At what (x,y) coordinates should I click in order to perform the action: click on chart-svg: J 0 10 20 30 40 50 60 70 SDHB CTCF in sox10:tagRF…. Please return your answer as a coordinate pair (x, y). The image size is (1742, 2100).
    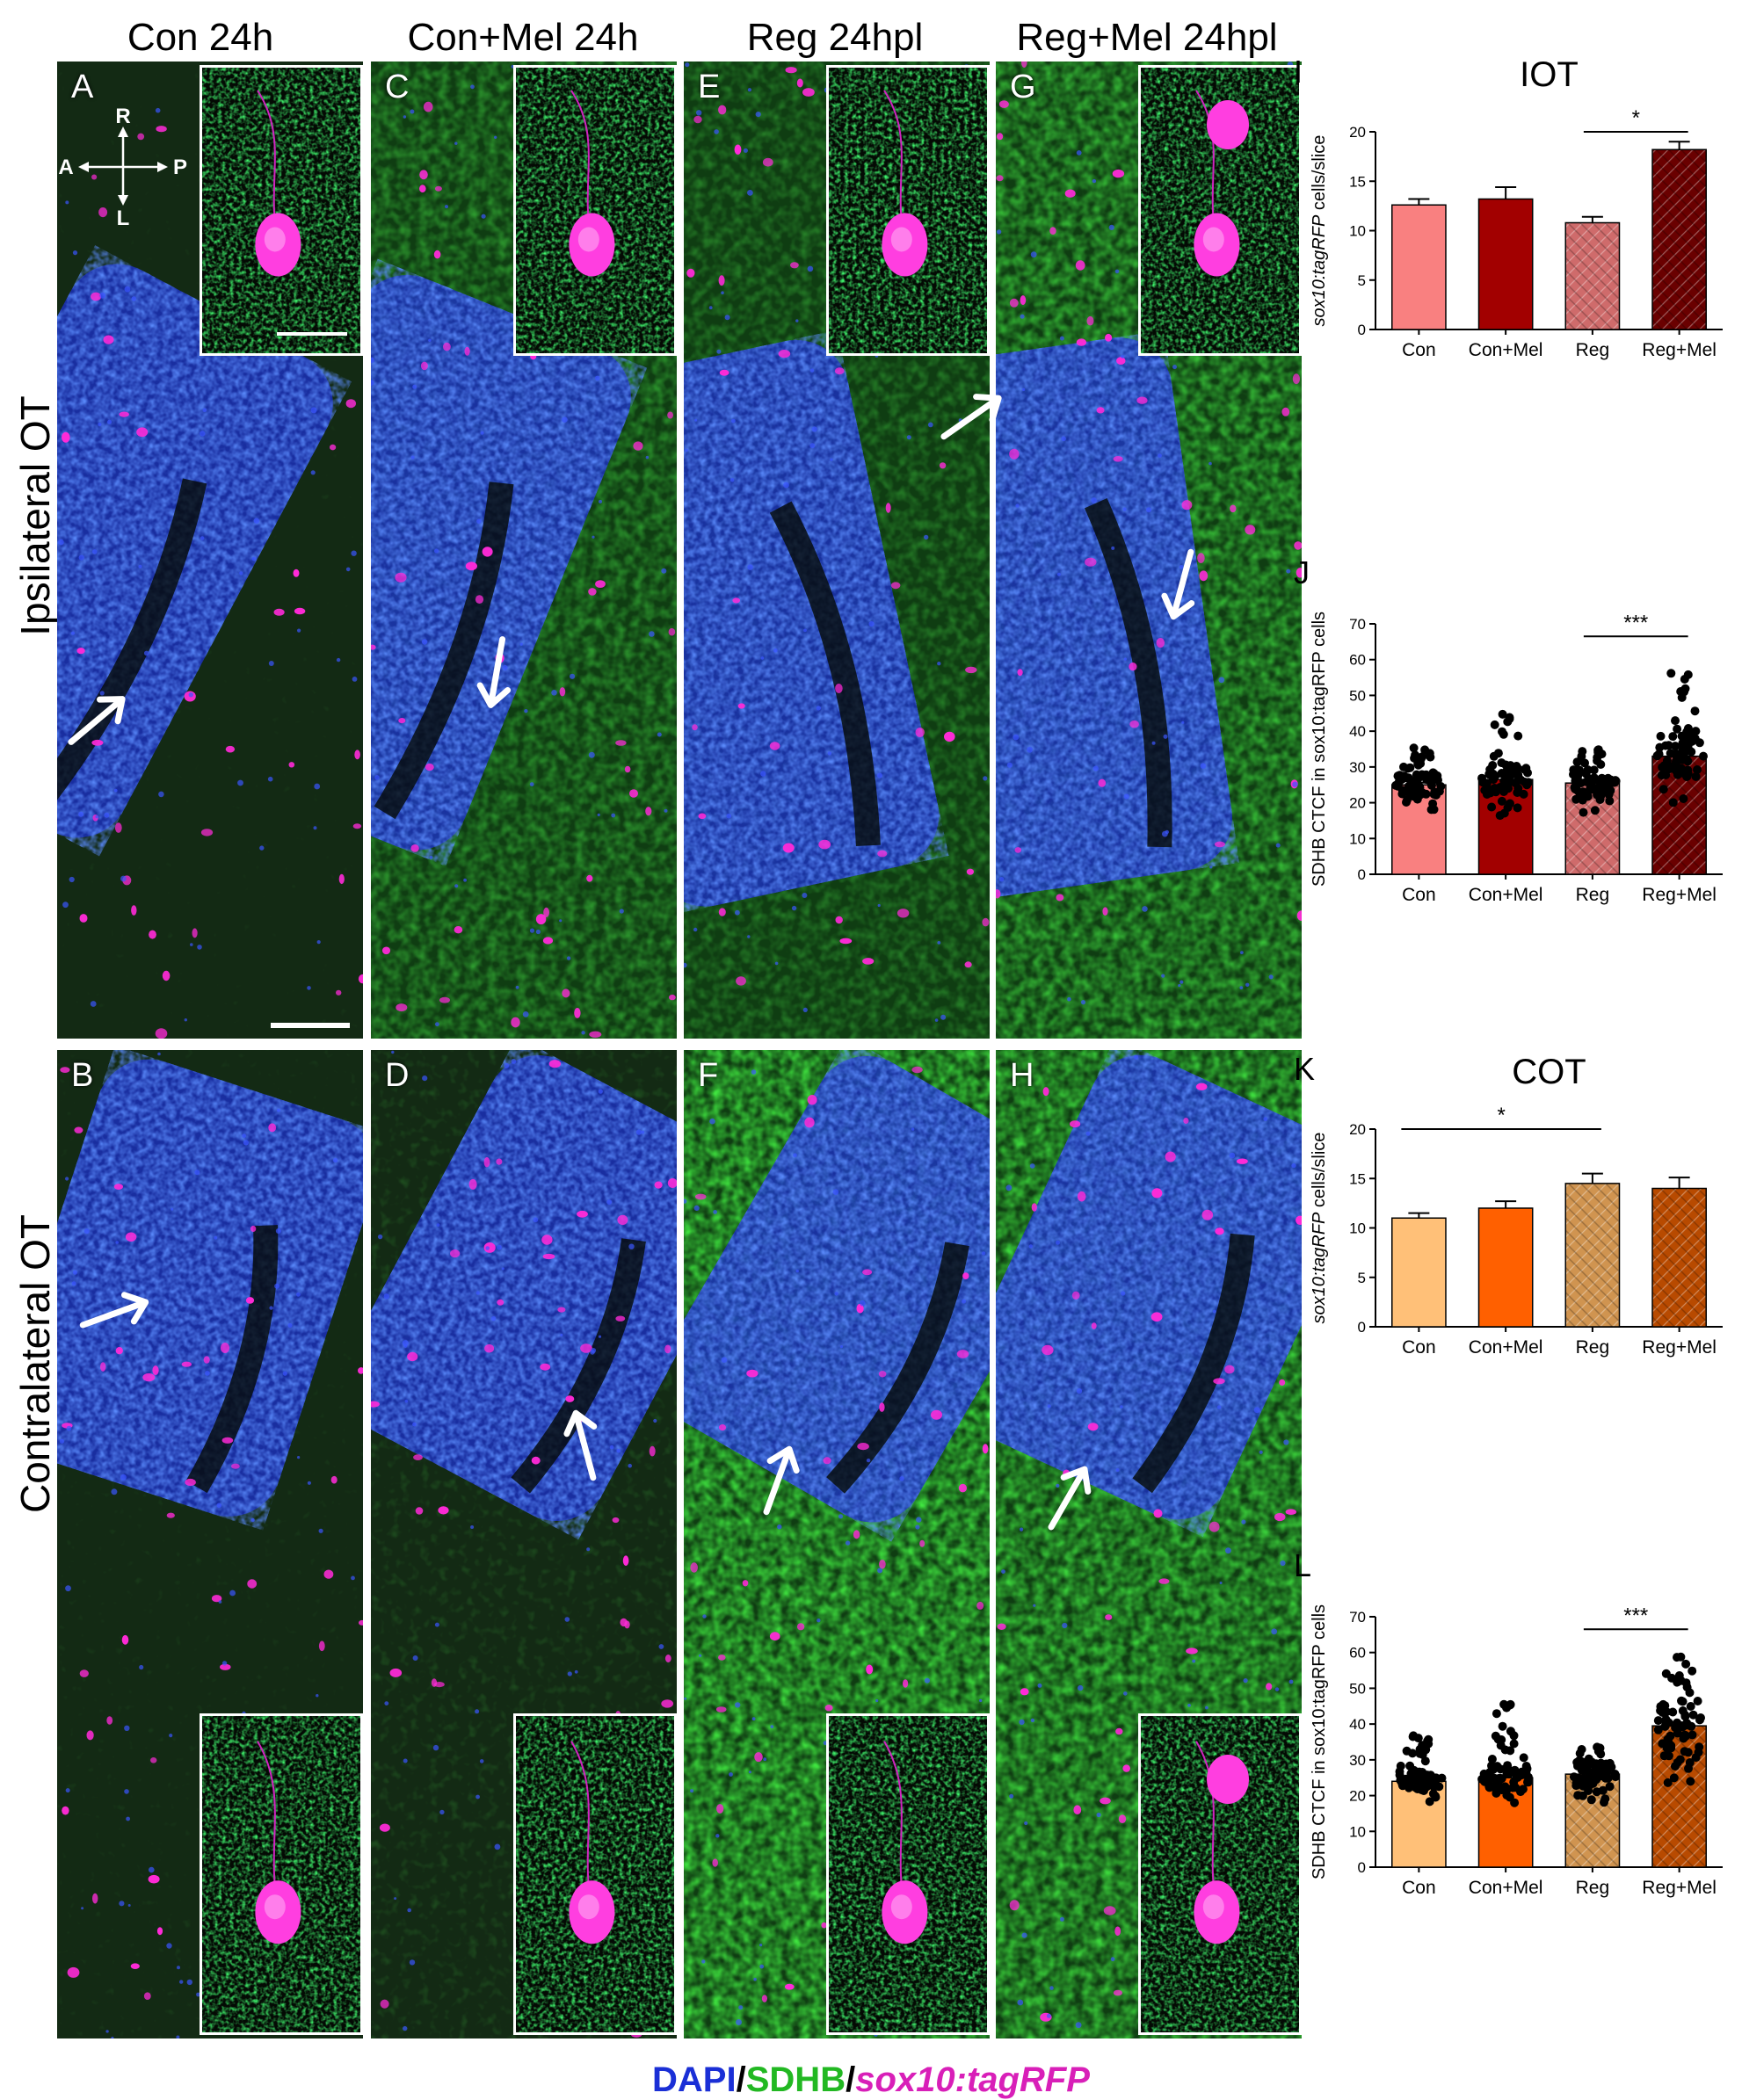
    Looking at the image, I should click on (1508, 729).